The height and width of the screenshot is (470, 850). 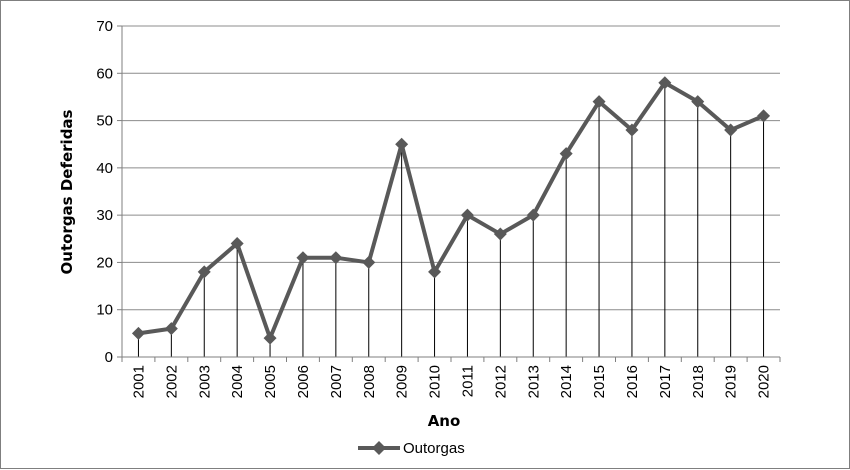 What do you see at coordinates (500, 381) in the screenshot?
I see `x-tick-label: 2012` at bounding box center [500, 381].